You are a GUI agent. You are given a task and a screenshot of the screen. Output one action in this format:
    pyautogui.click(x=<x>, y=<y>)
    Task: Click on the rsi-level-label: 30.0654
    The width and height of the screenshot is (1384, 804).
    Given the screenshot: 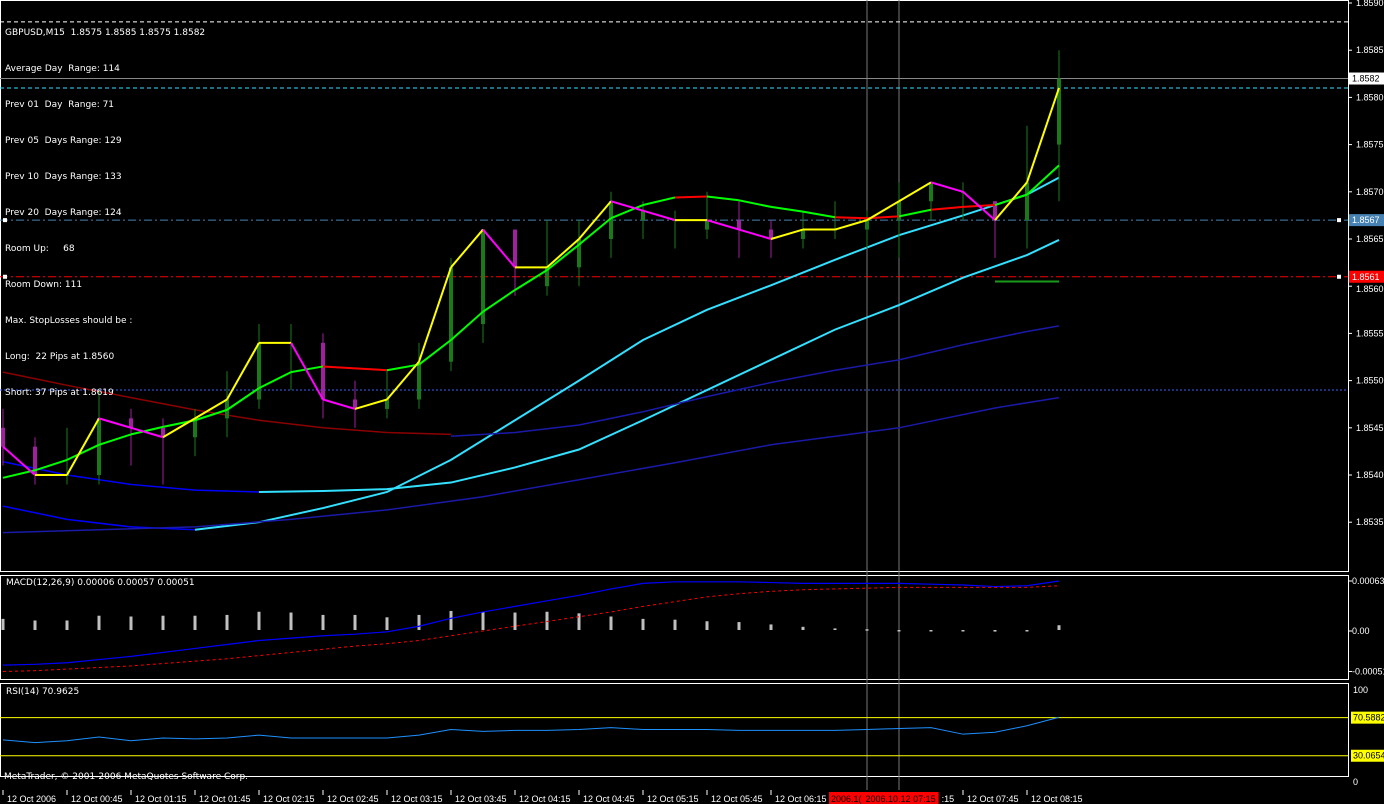 What is the action you would take?
    pyautogui.click(x=1368, y=756)
    